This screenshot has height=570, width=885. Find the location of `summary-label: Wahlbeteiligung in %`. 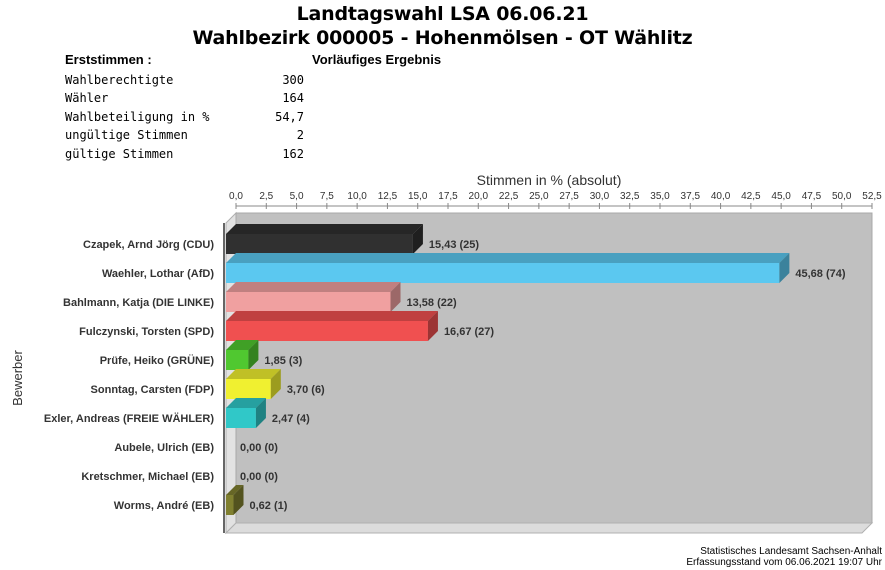

summary-label: Wahlbeteiligung in % is located at coordinates (137, 117).